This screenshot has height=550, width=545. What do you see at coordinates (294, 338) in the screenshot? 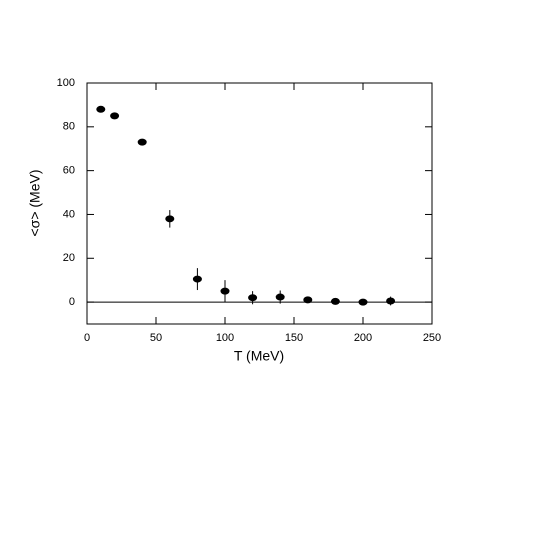
I see `x-tick-label: 150` at bounding box center [294, 338].